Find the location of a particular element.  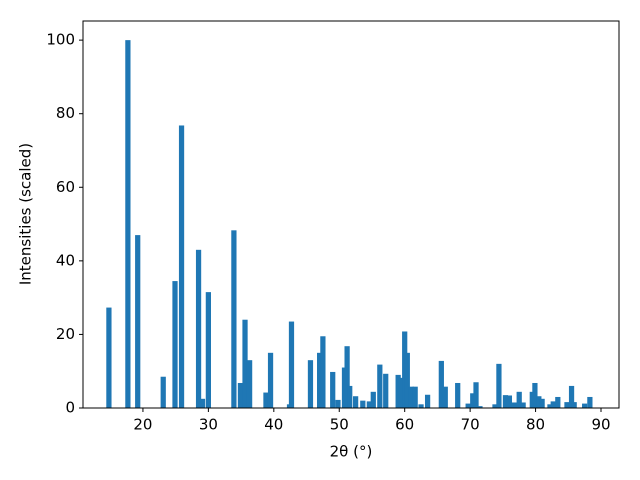

y-tick-label: 0 is located at coordinates (70, 408).